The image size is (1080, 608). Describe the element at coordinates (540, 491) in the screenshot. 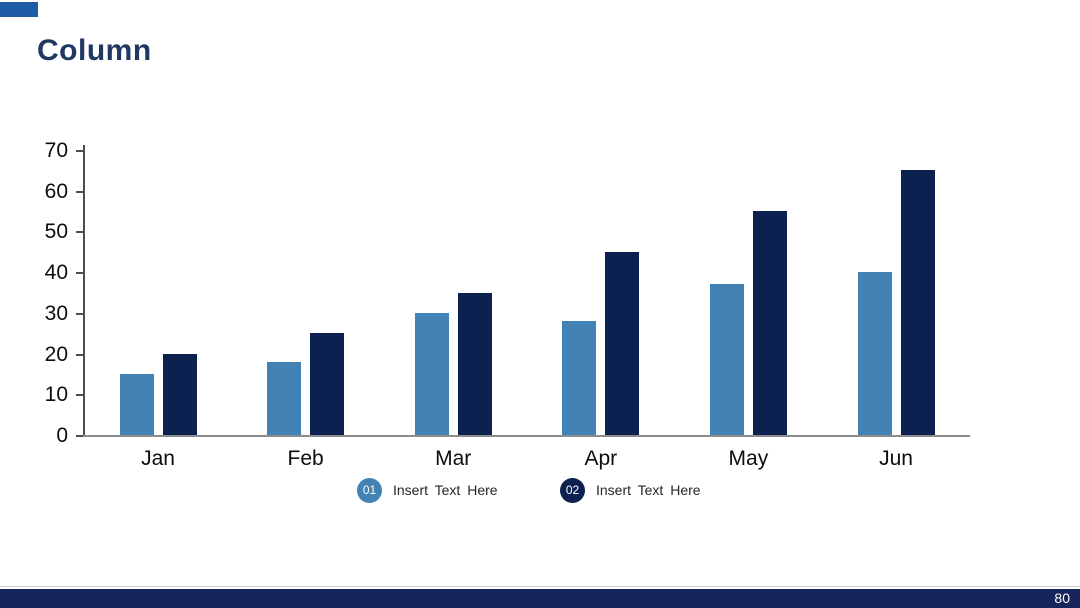

I see `chart-legend: 01 Insert Text Here 02 Insert Text Here` at that location.